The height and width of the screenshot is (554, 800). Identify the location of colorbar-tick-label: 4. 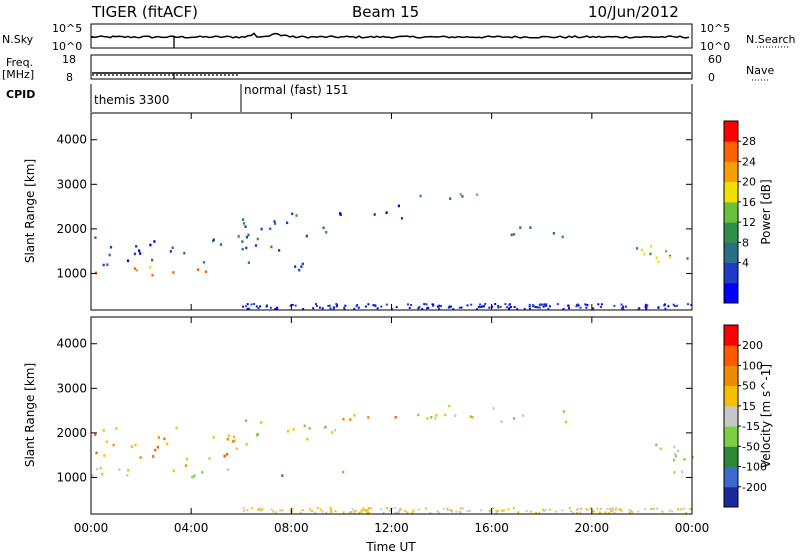
(745, 263).